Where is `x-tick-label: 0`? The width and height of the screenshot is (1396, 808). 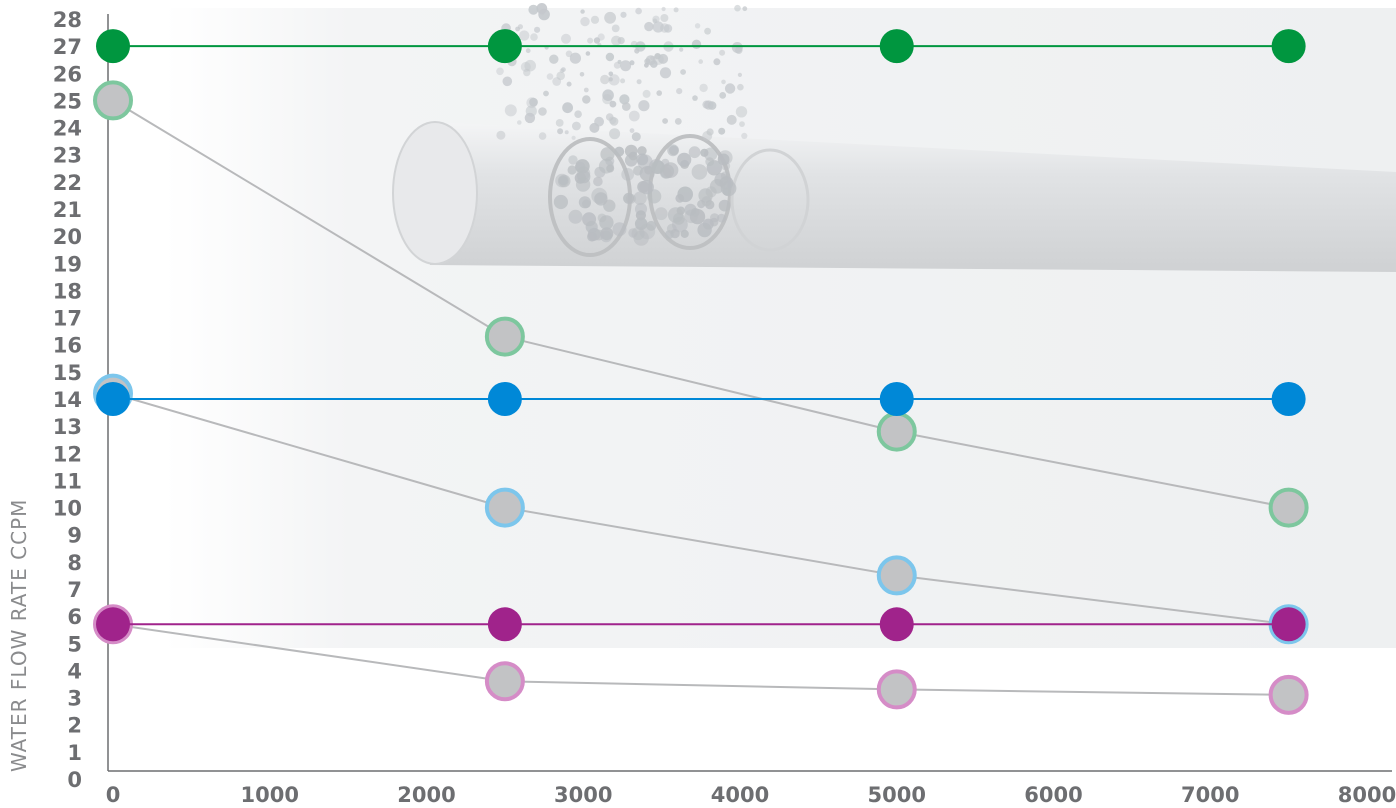 x-tick-label: 0 is located at coordinates (113, 795).